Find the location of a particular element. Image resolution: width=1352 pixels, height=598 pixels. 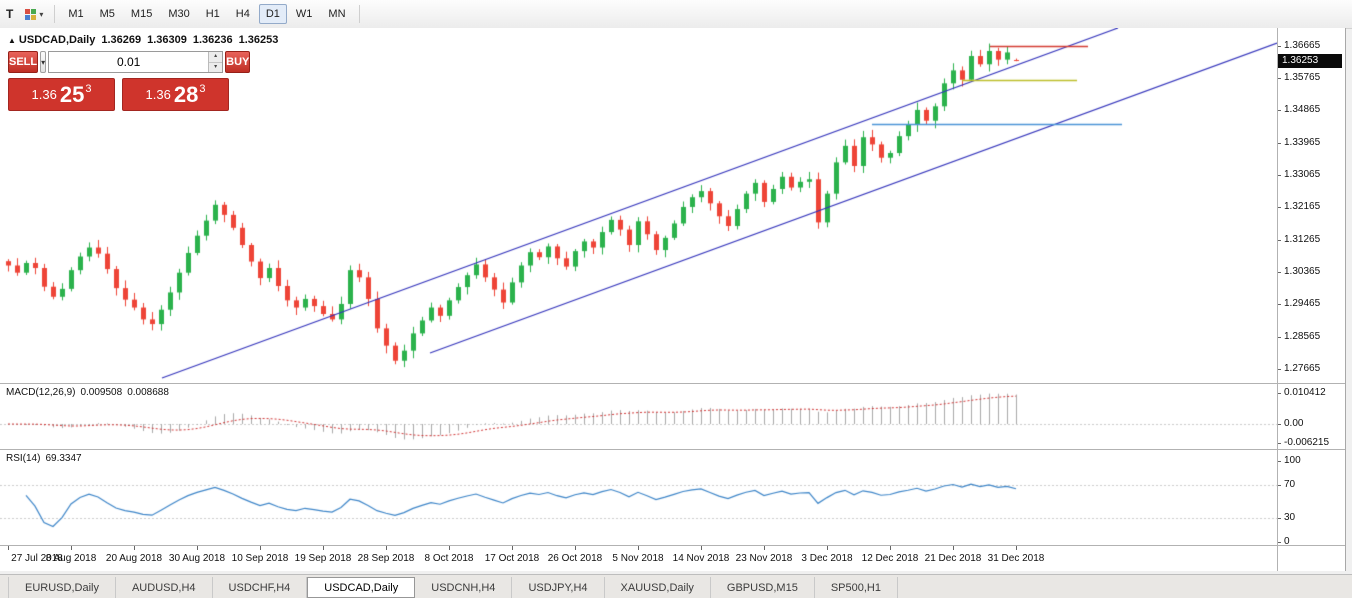

rsi-tick: 30 is located at coordinates (1290, 517).